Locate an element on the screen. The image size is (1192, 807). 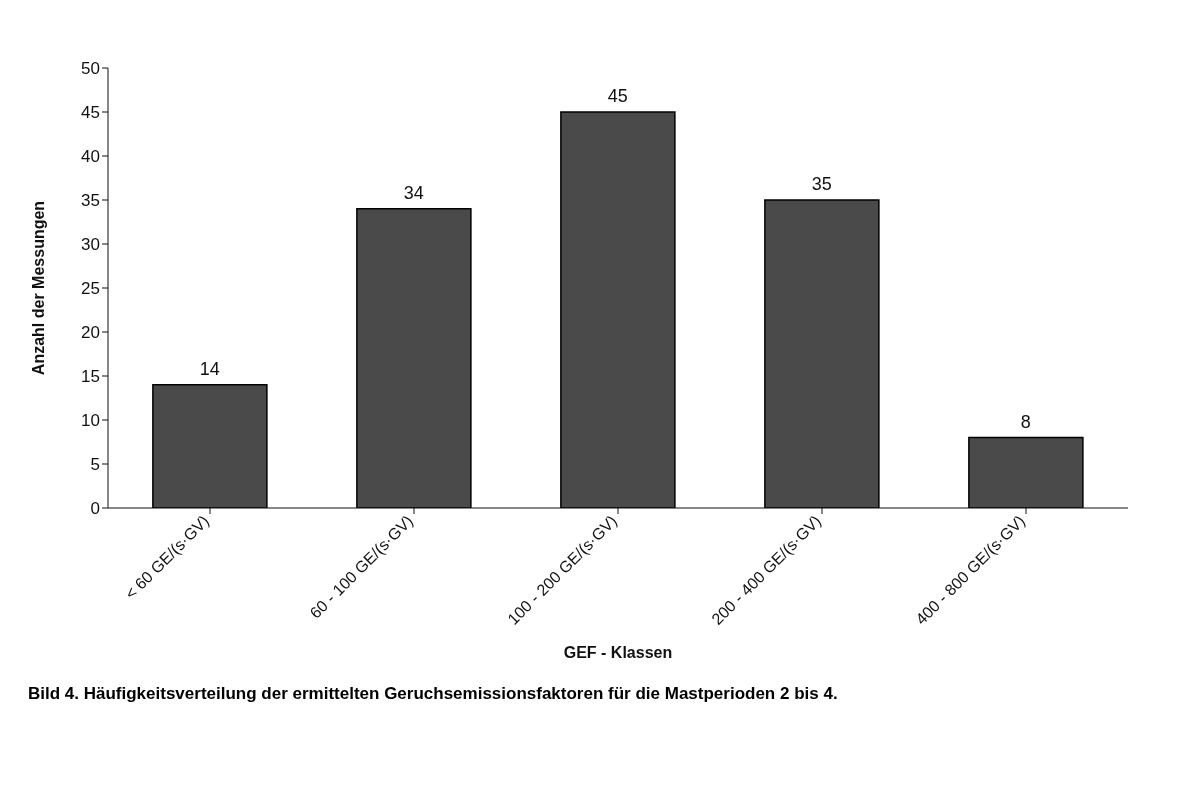
y-tick-label: 45 is located at coordinates (90, 113).